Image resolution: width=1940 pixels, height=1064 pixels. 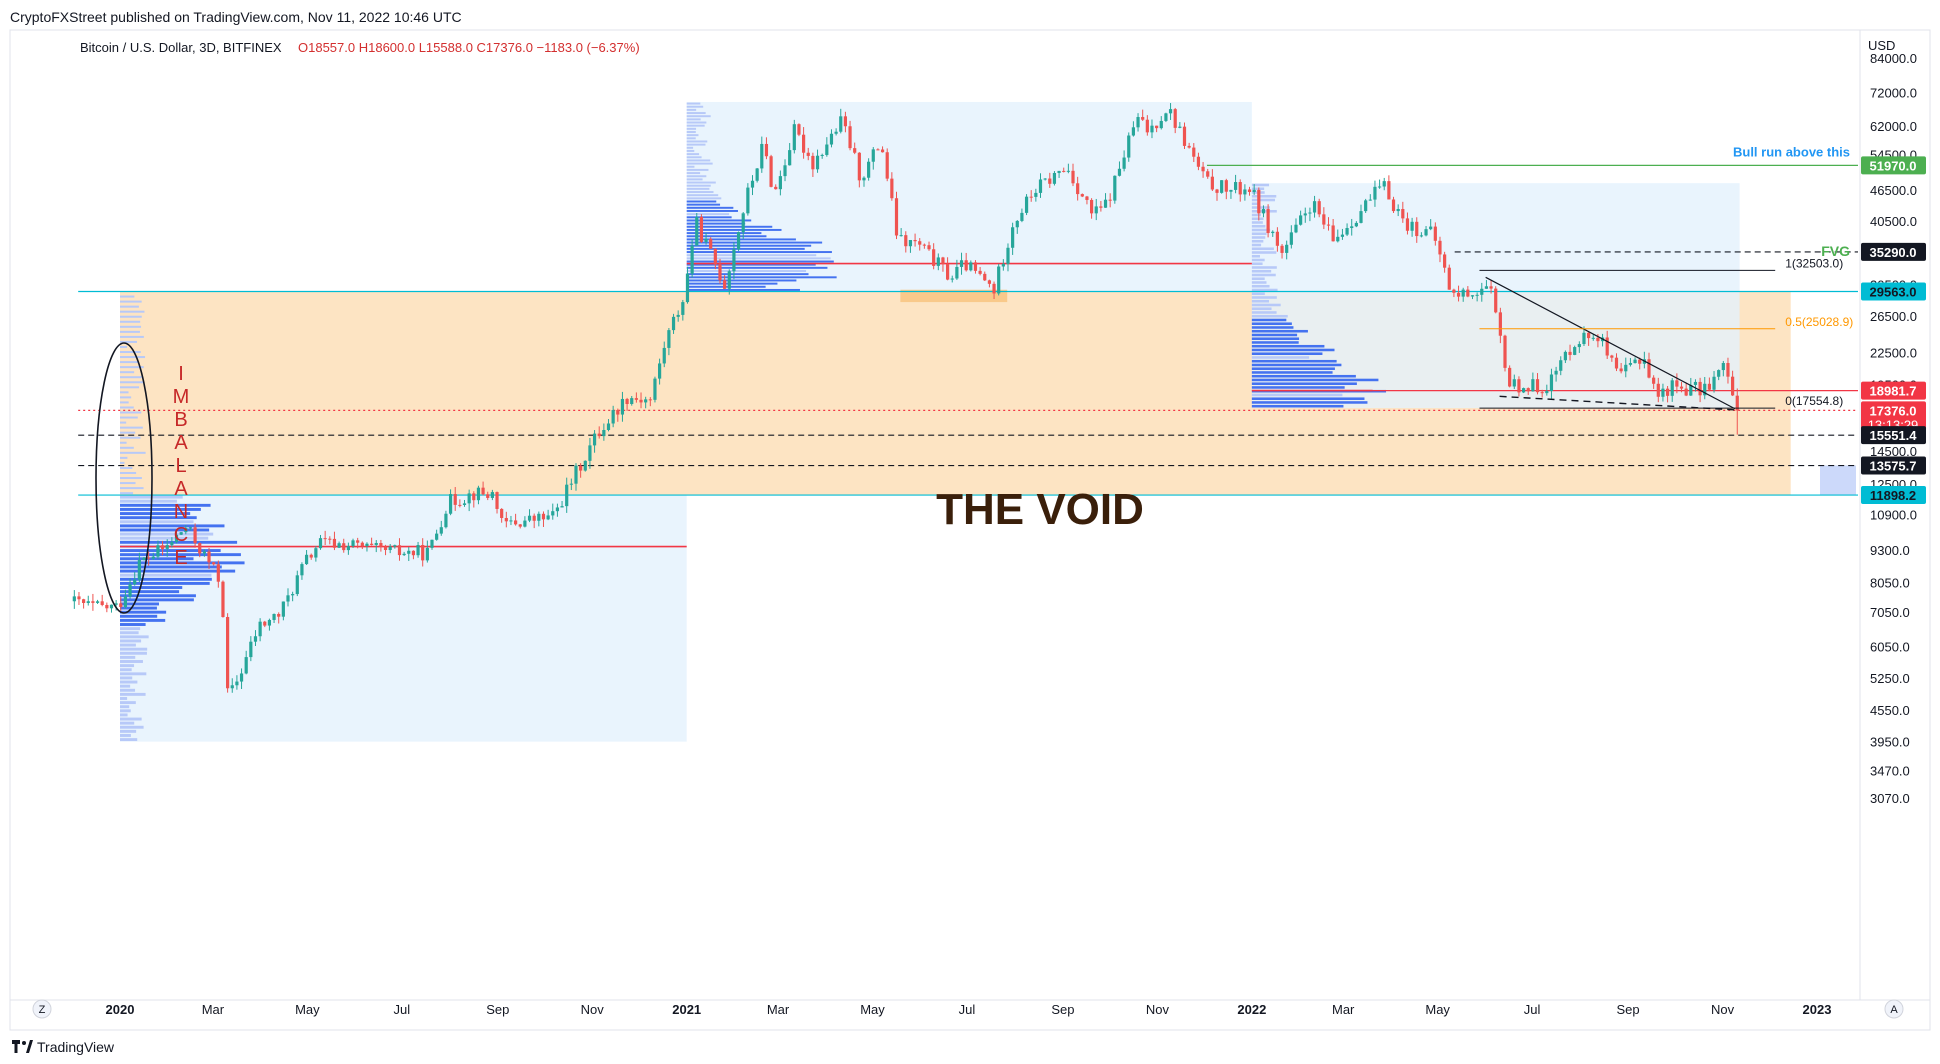 I want to click on y-tick-label: 84000.0, so click(x=1893, y=58).